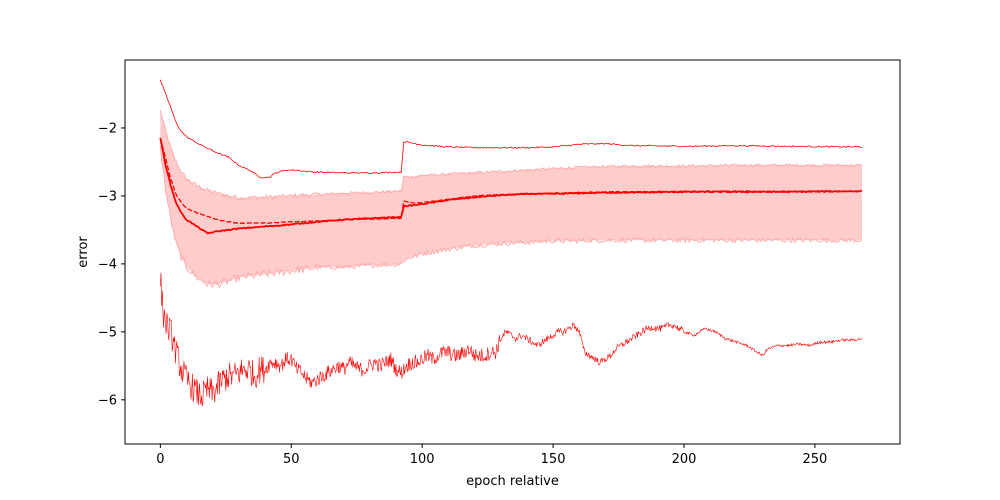  Describe the element at coordinates (107, 128) in the screenshot. I see `y-tick-label: −2` at that location.